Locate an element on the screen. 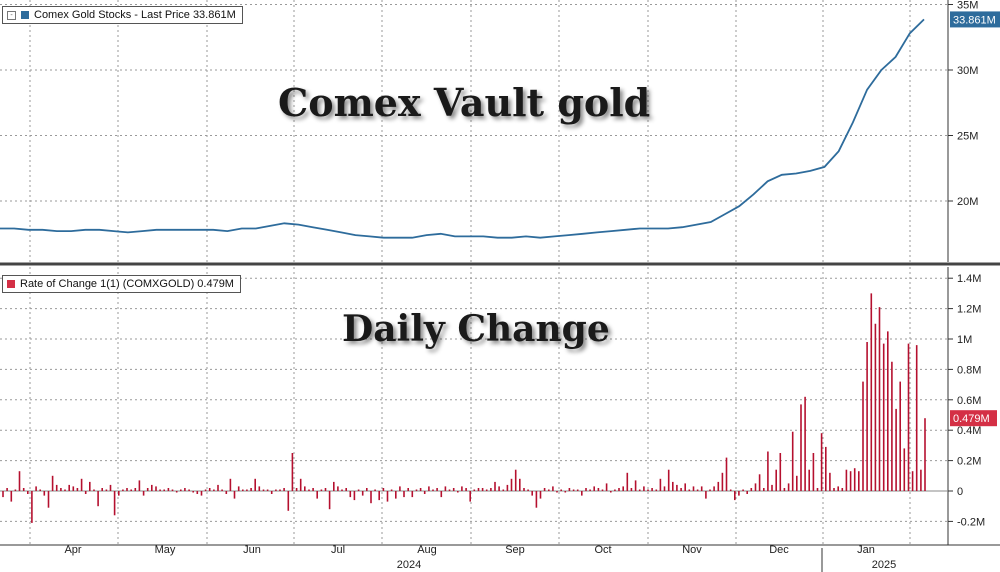  upper-last-value-label: 33.861M is located at coordinates (974, 20).